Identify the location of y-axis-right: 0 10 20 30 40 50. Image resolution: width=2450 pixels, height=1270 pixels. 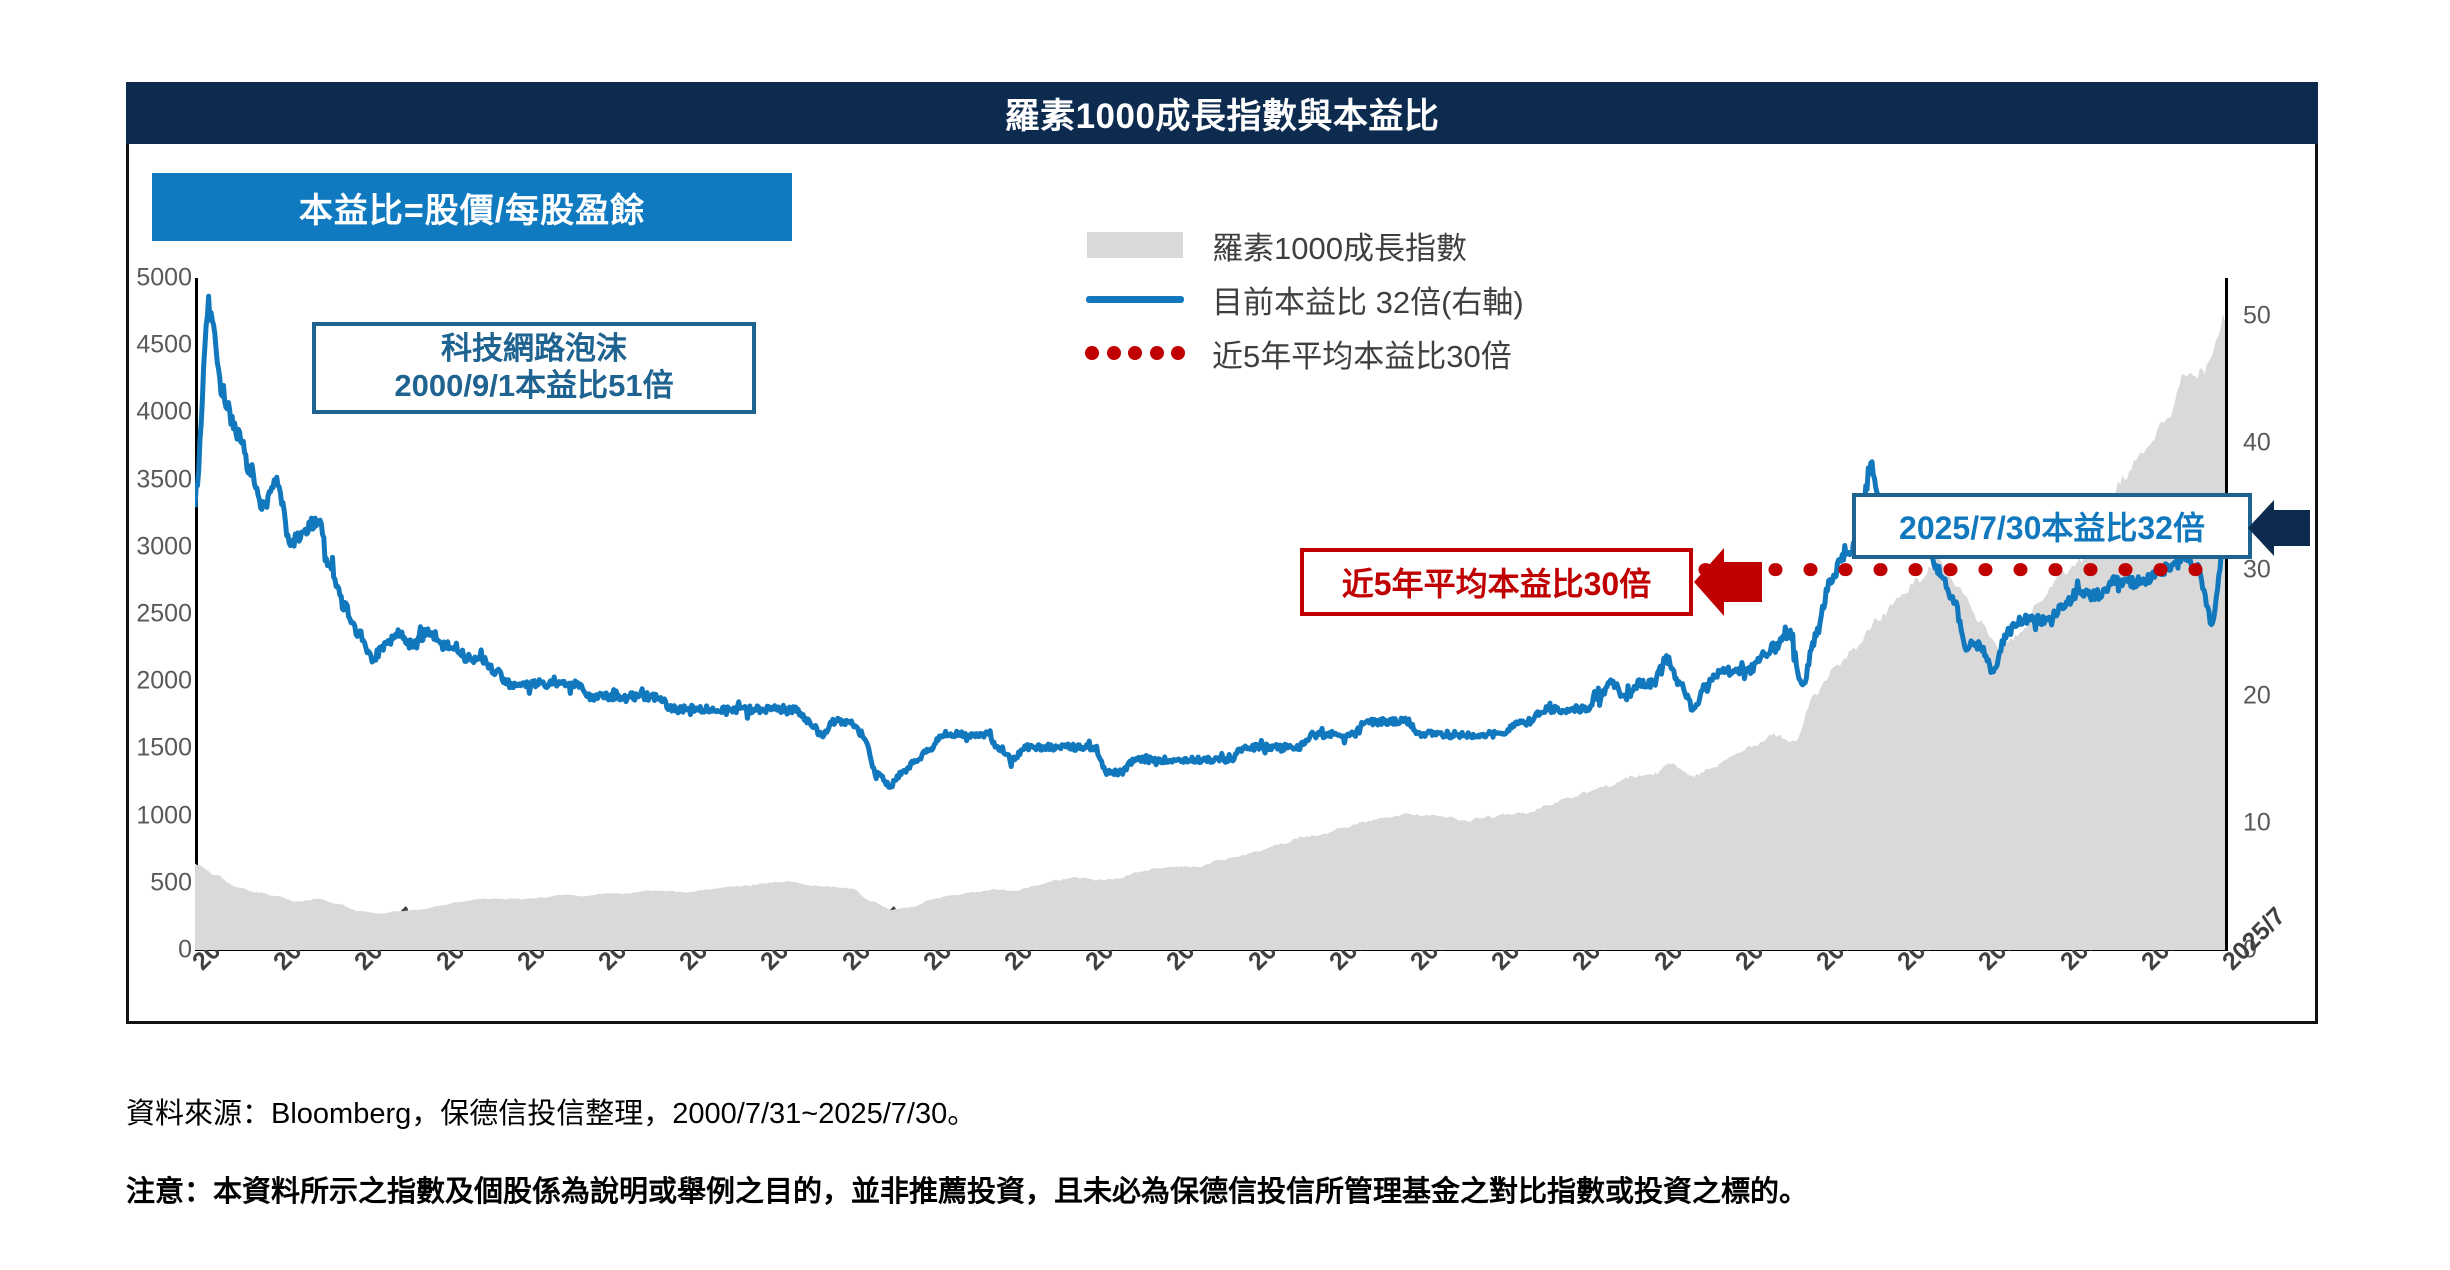
(2278, 621).